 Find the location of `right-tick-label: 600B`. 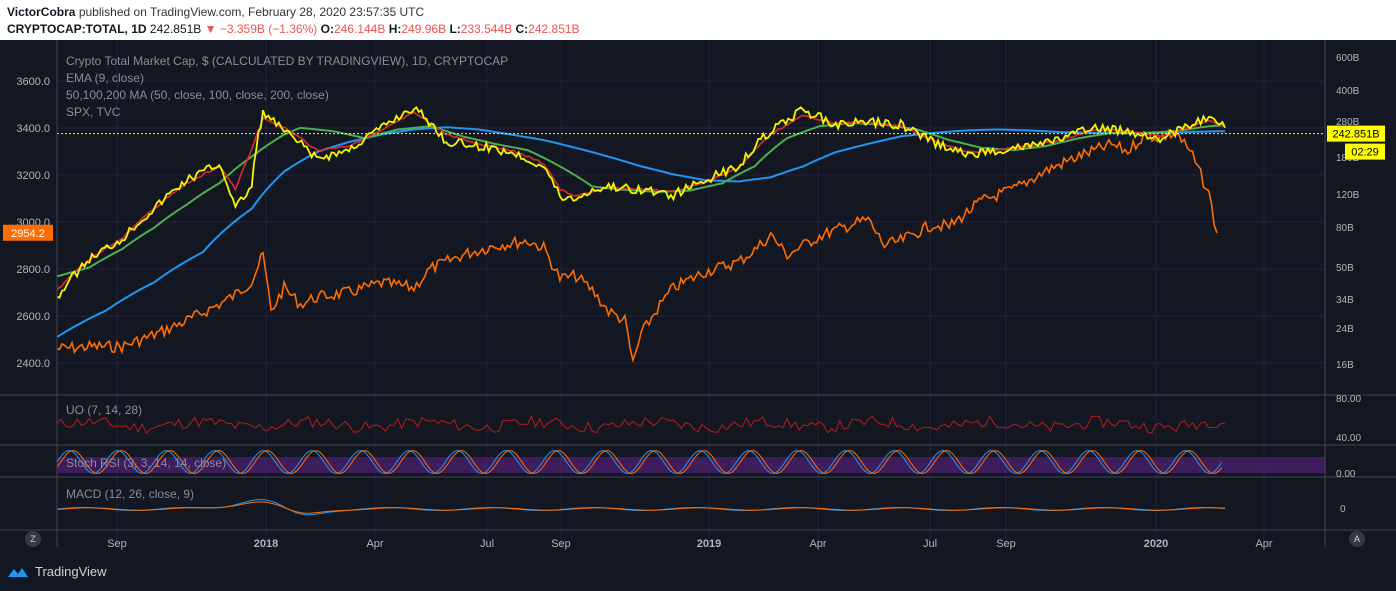

right-tick-label: 600B is located at coordinates (1348, 58).